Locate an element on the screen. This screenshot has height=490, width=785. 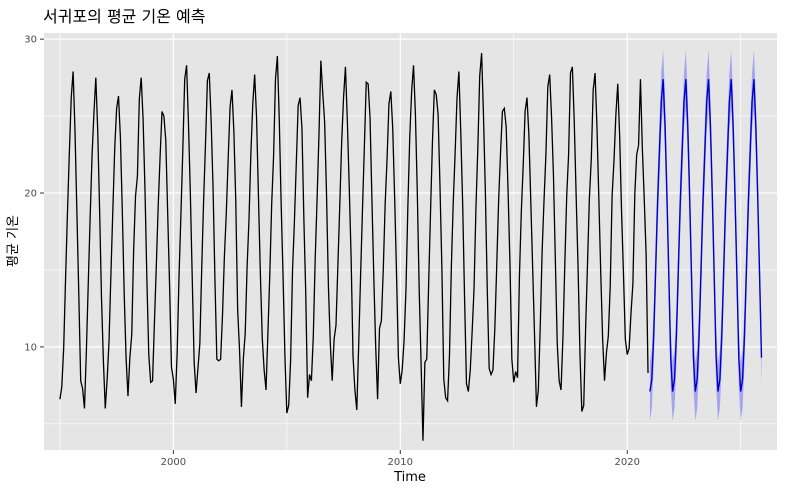
y-tick-label: 20 is located at coordinates (30, 194).